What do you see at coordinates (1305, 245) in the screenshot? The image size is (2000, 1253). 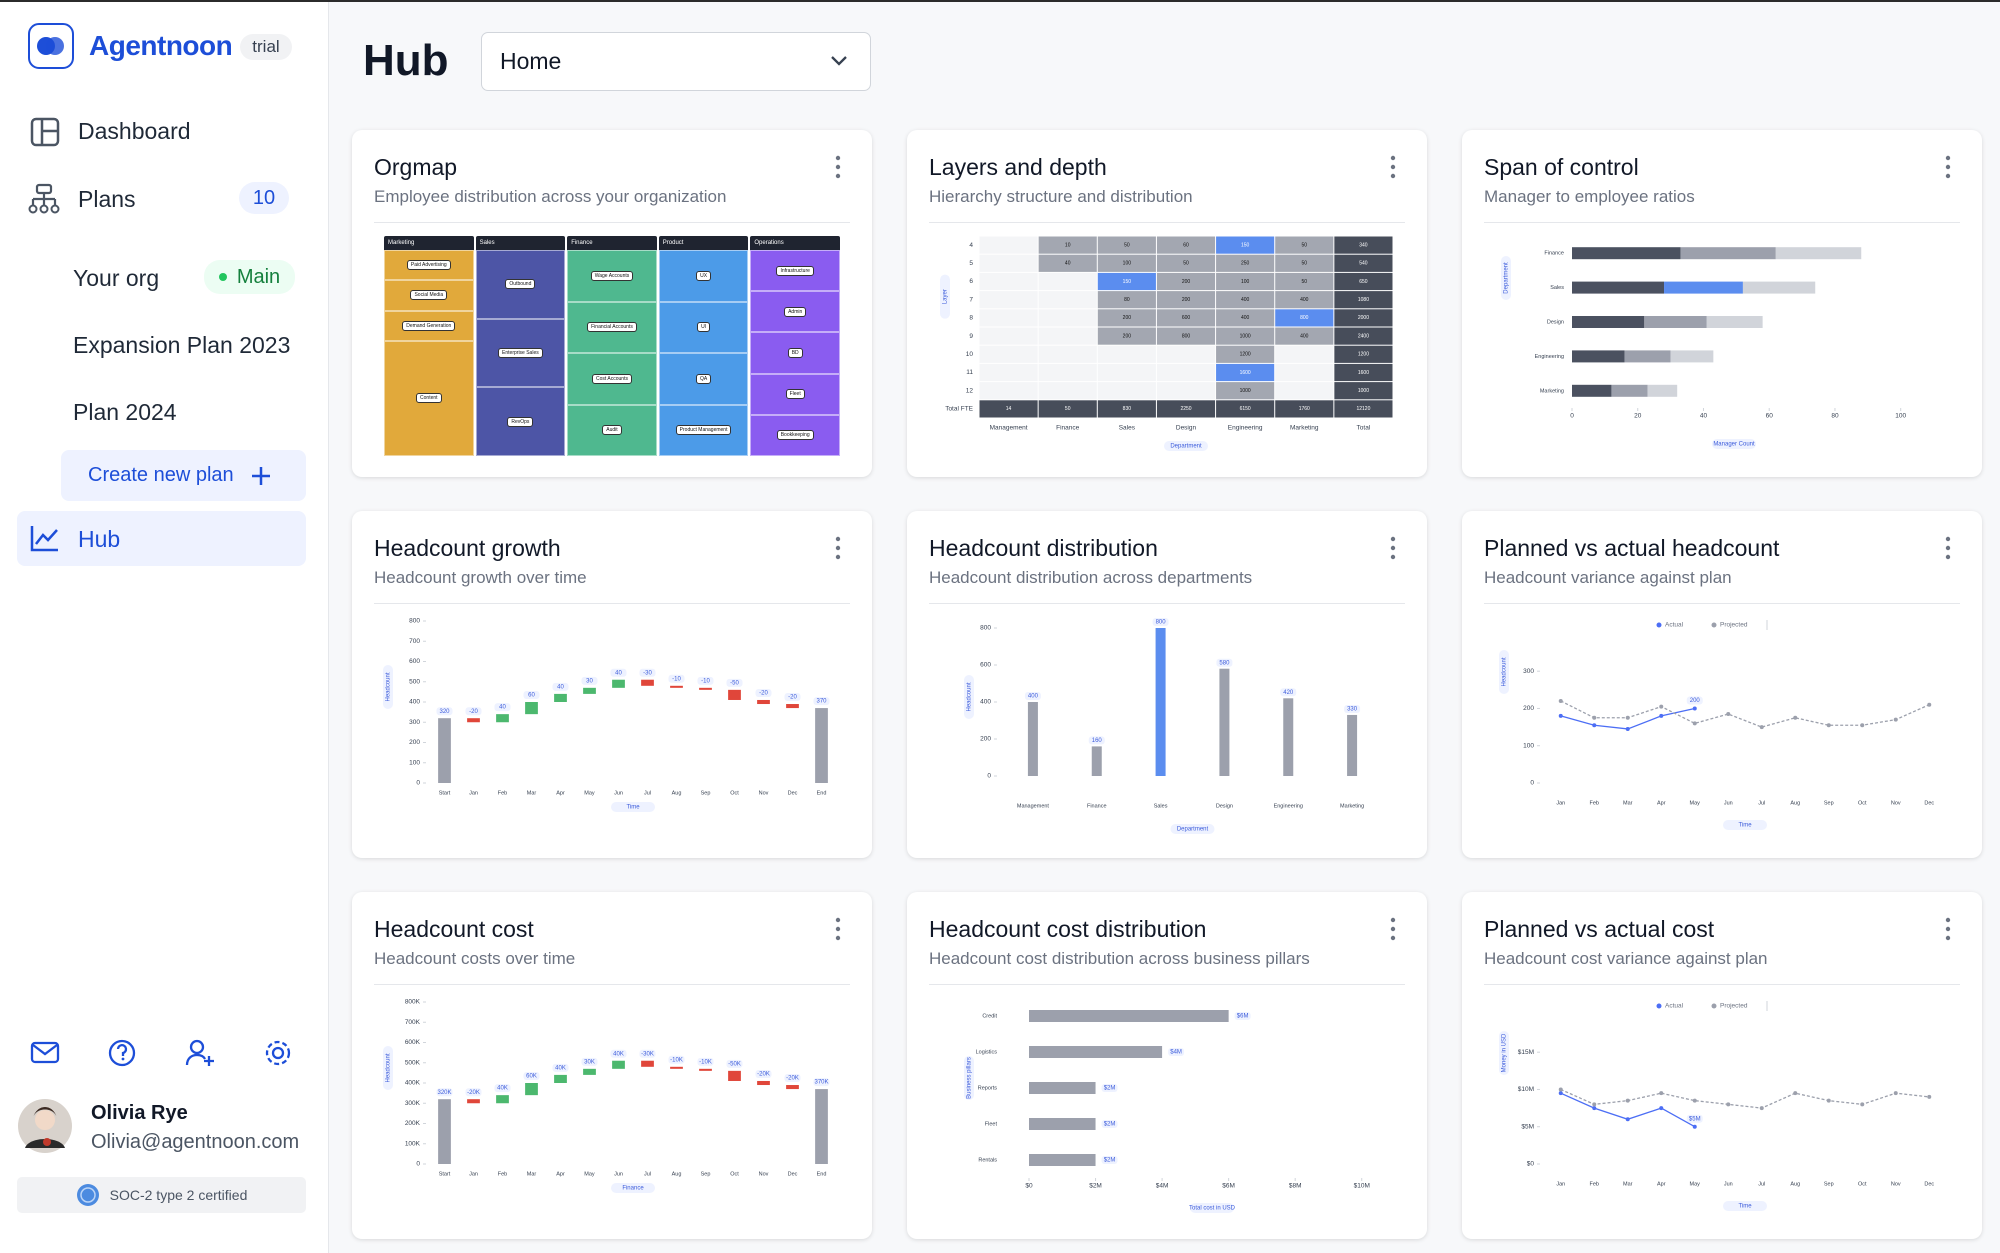 I see `cell-value: 50` at bounding box center [1305, 245].